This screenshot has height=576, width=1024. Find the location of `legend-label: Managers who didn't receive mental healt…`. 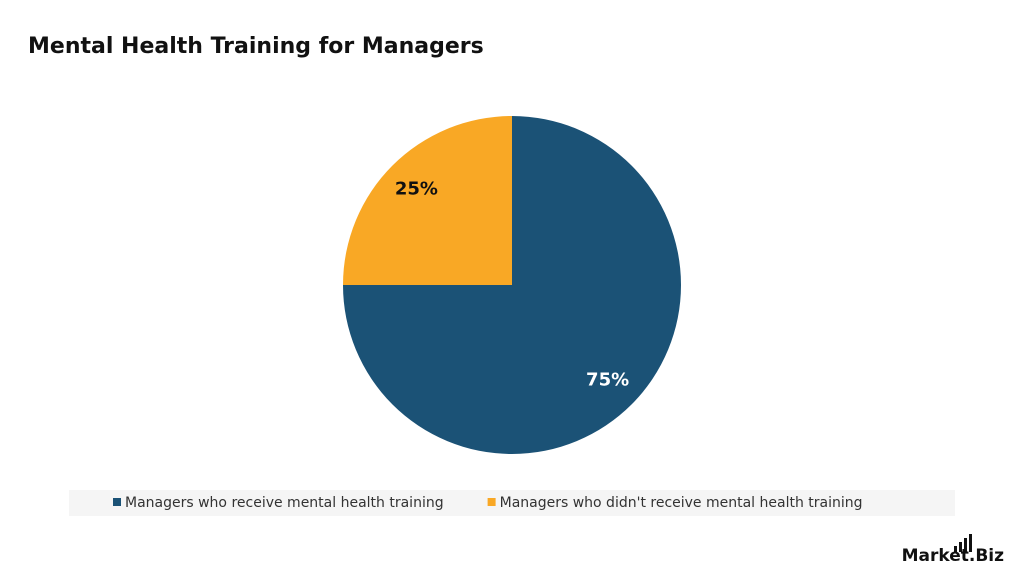

legend-label: Managers who didn't receive mental healt… is located at coordinates (681, 503).